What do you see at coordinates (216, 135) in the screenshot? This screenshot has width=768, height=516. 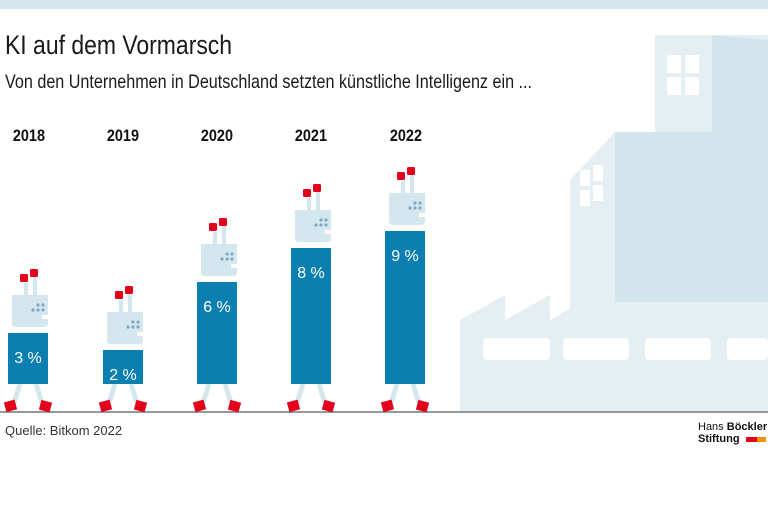 I see `year-label: 2020` at bounding box center [216, 135].